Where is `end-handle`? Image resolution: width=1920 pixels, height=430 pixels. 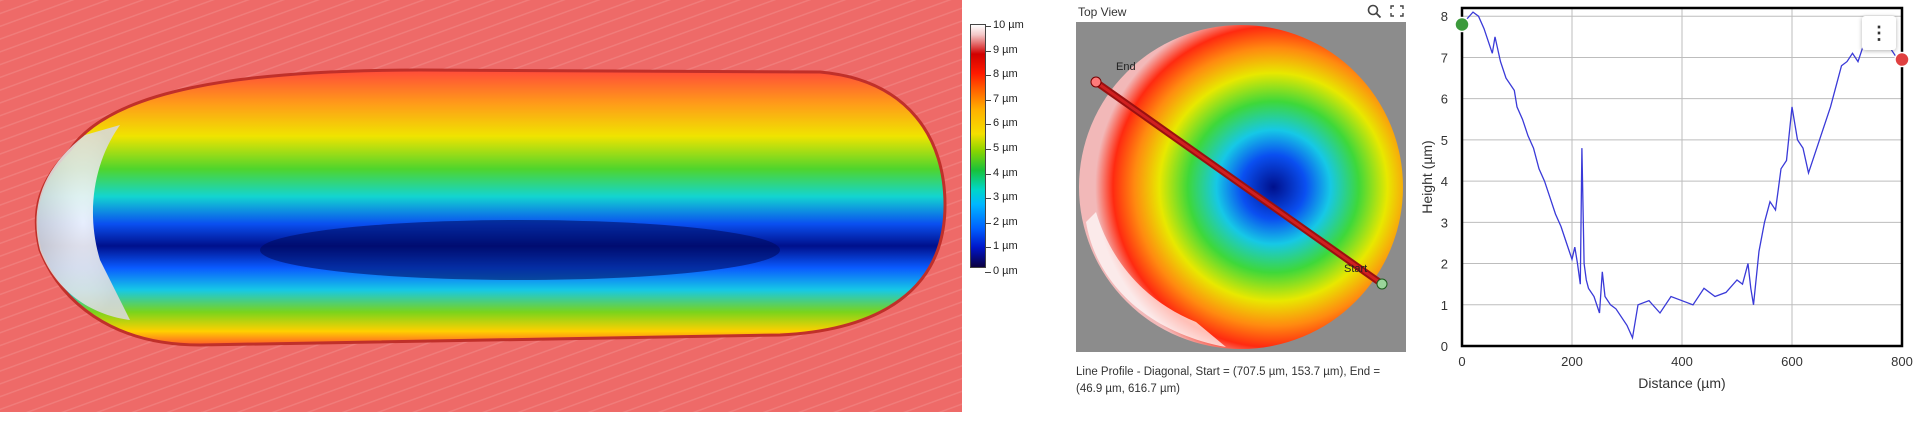
end-handle is located at coordinates (1096, 82).